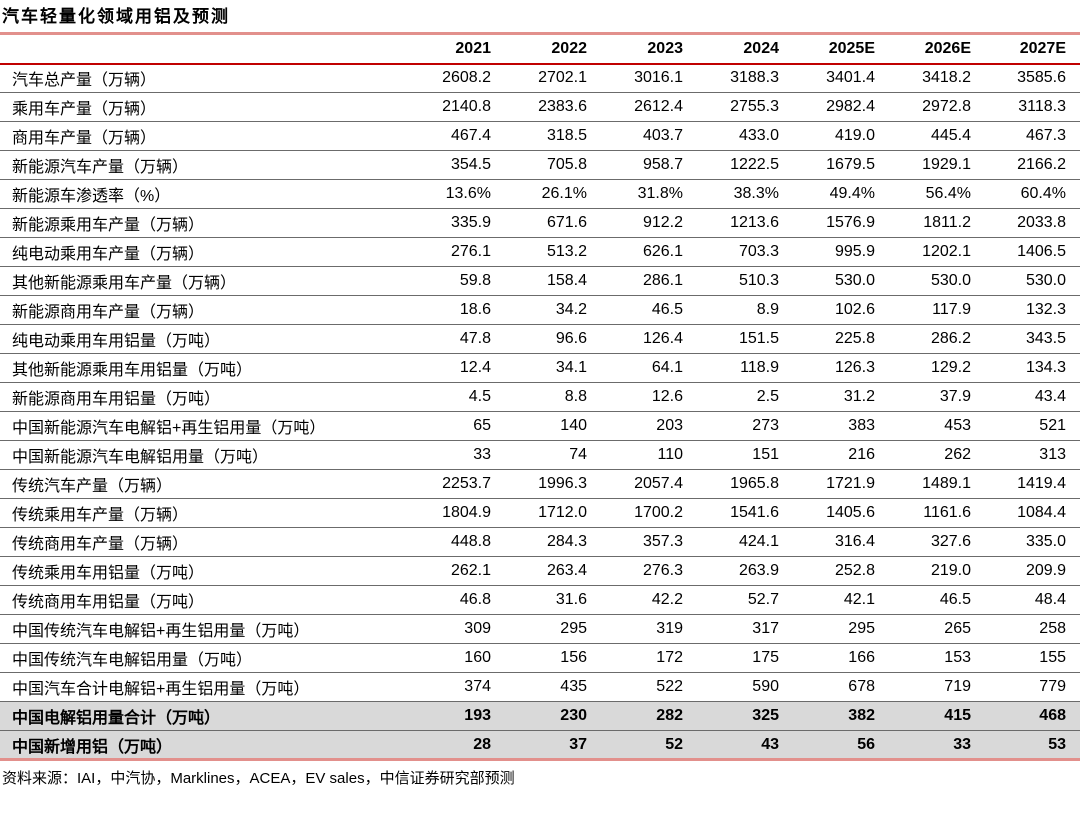 The width and height of the screenshot is (1080, 826). I want to click on cell-2021: 47.8, so click(445, 339).